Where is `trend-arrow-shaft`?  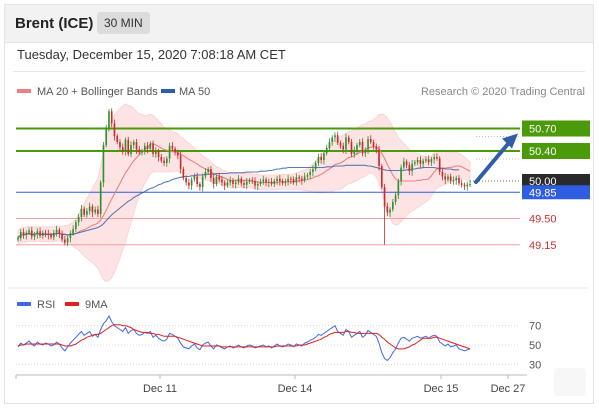
trend-arrow-shaft is located at coordinates (493, 161).